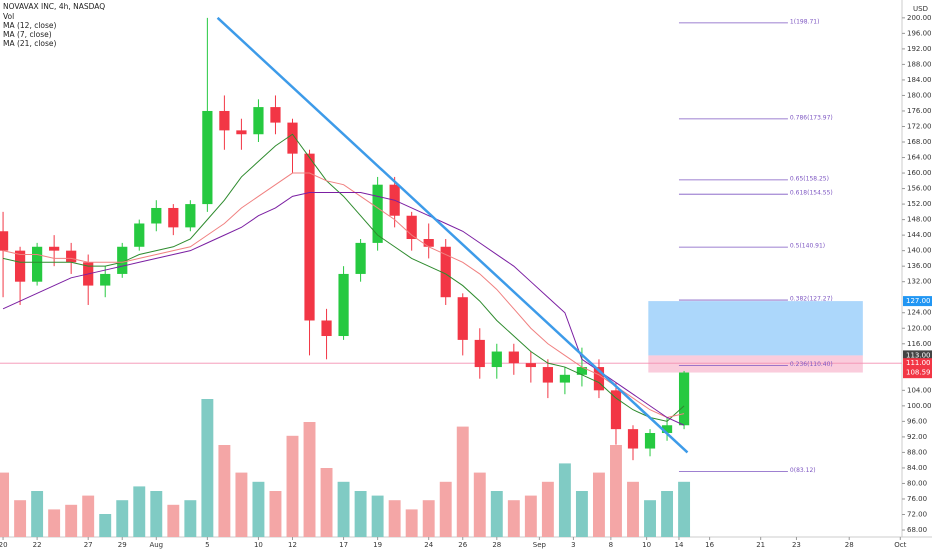 Image resolution: width=932 pixels, height=550 pixels. Describe the element at coordinates (919, 204) in the screenshot. I see `y-tick-label: 152.00` at that location.